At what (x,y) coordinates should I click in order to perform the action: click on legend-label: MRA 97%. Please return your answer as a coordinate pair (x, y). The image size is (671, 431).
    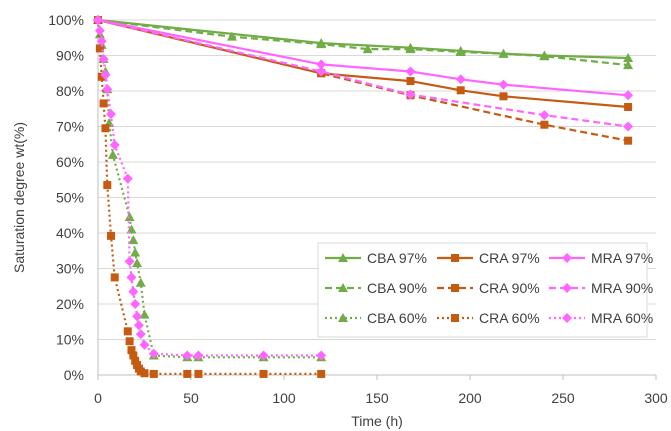
    Looking at the image, I should click on (622, 258).